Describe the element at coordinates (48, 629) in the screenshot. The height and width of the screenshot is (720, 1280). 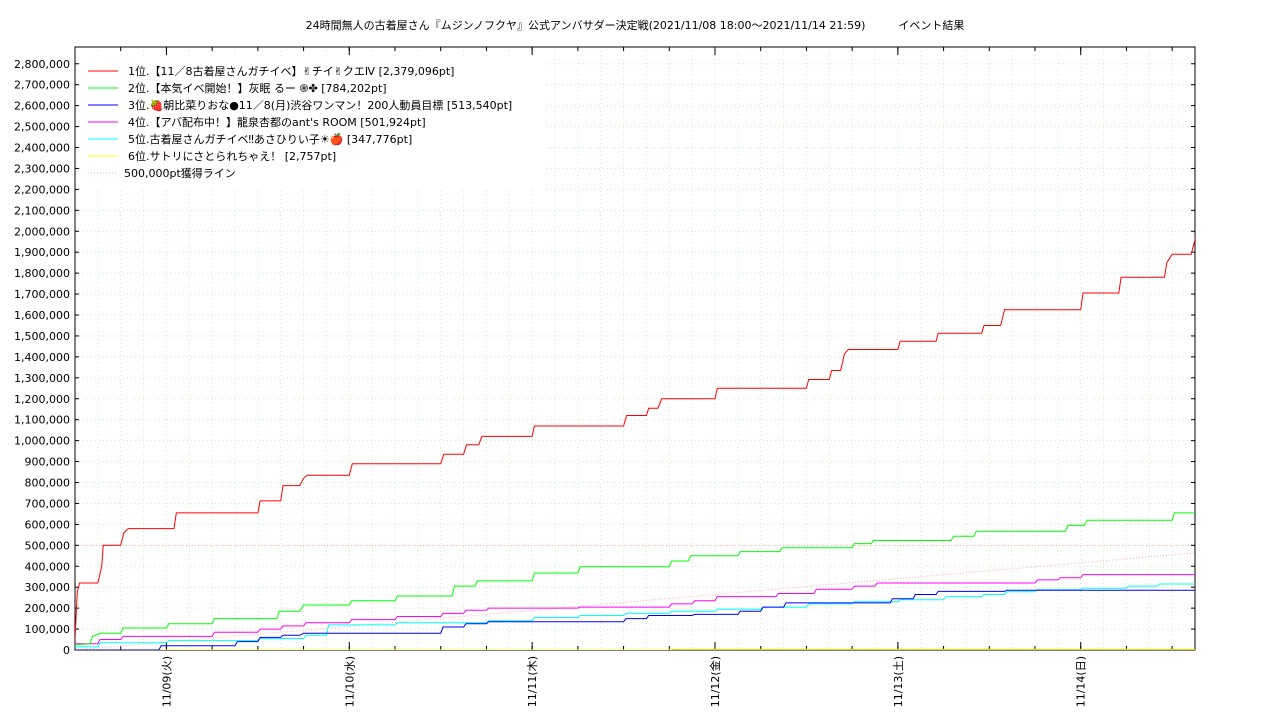
I see `y-tick-label: 100,000` at that location.